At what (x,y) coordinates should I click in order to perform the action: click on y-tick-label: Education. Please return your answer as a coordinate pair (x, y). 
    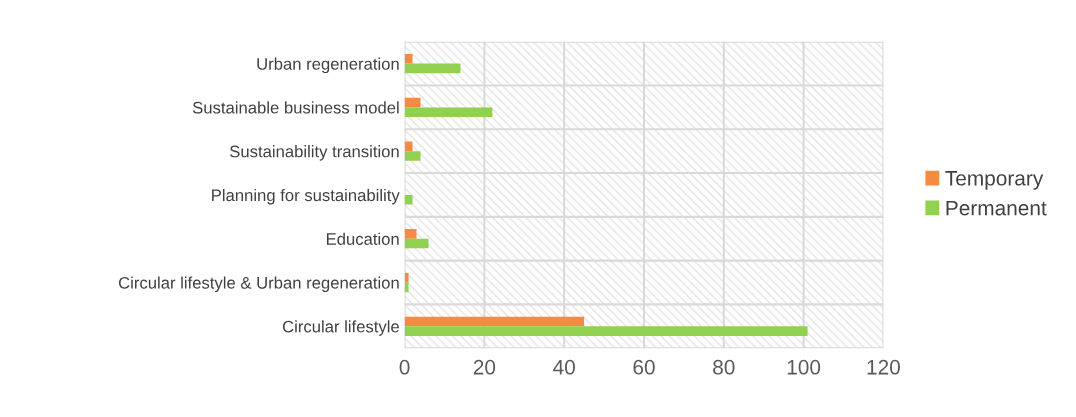
    Looking at the image, I should click on (362, 238).